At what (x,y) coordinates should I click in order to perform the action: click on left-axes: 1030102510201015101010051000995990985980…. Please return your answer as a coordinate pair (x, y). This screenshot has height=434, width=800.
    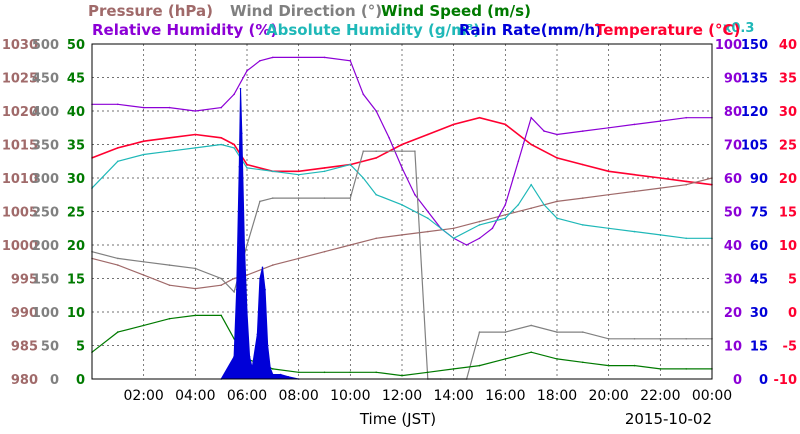
    Looking at the image, I should click on (43, 213).